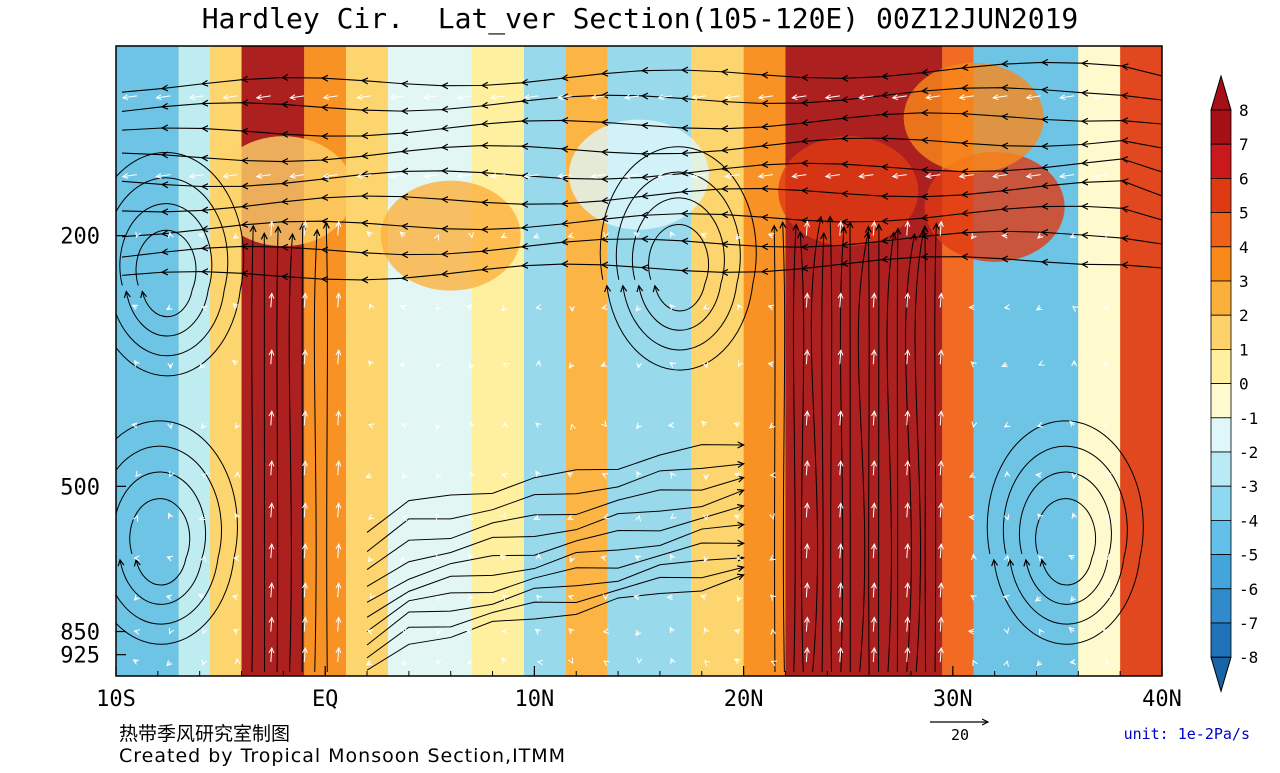  I want to click on colorbar: 8 7 6 5 4 3 2 1 0 -1 -2 -3 -4 -5 -6 -7 -8, so click(1234, 383).